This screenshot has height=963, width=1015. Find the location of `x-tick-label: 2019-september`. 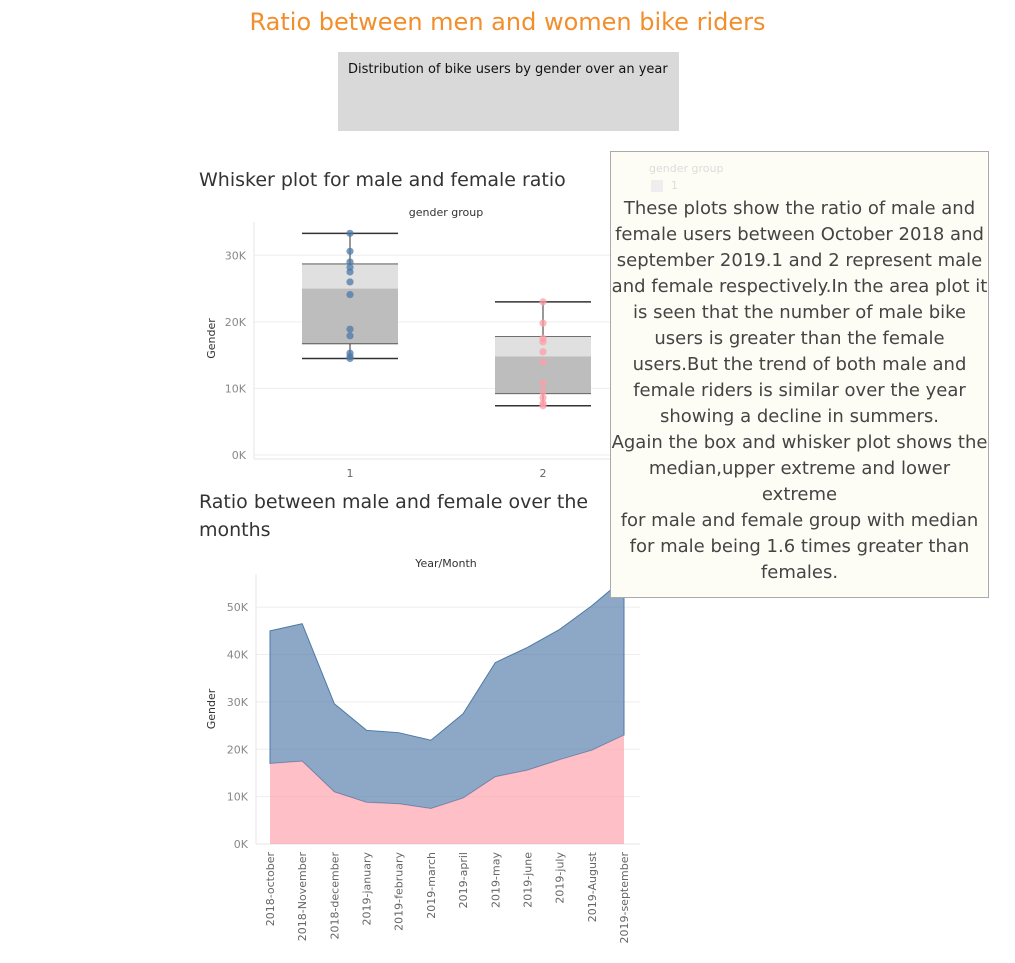

x-tick-label: 2019-september is located at coordinates (624, 898).